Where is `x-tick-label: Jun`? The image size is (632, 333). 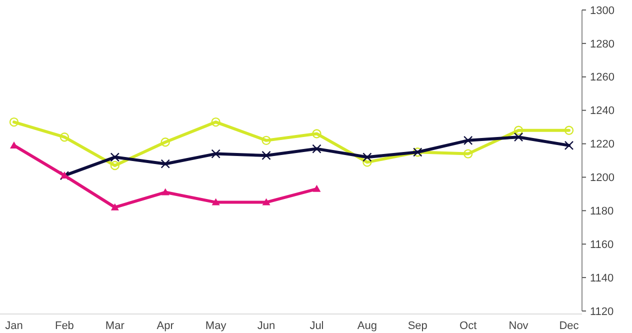 x-tick-label: Jun is located at coordinates (266, 326).